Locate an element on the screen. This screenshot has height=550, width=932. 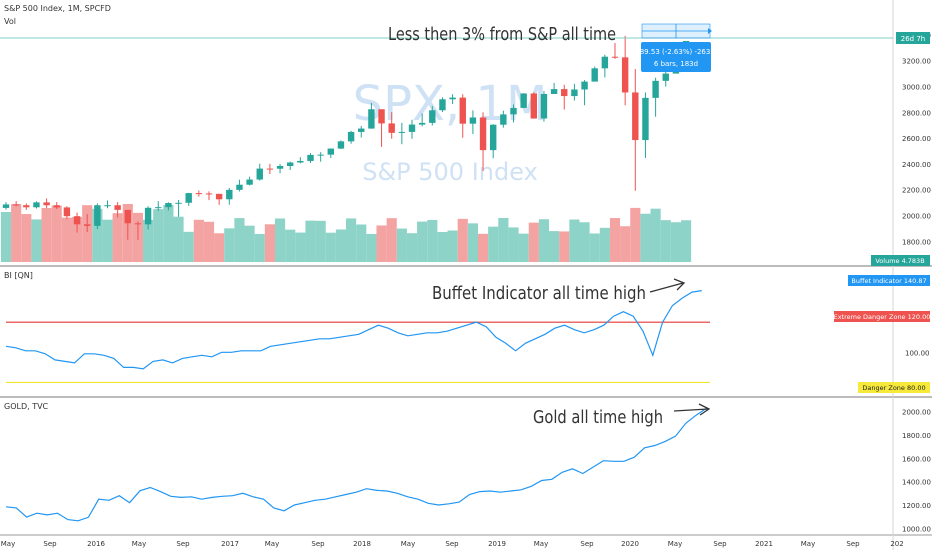
gold-pane-title: GOLD, TVC is located at coordinates (26, 406).